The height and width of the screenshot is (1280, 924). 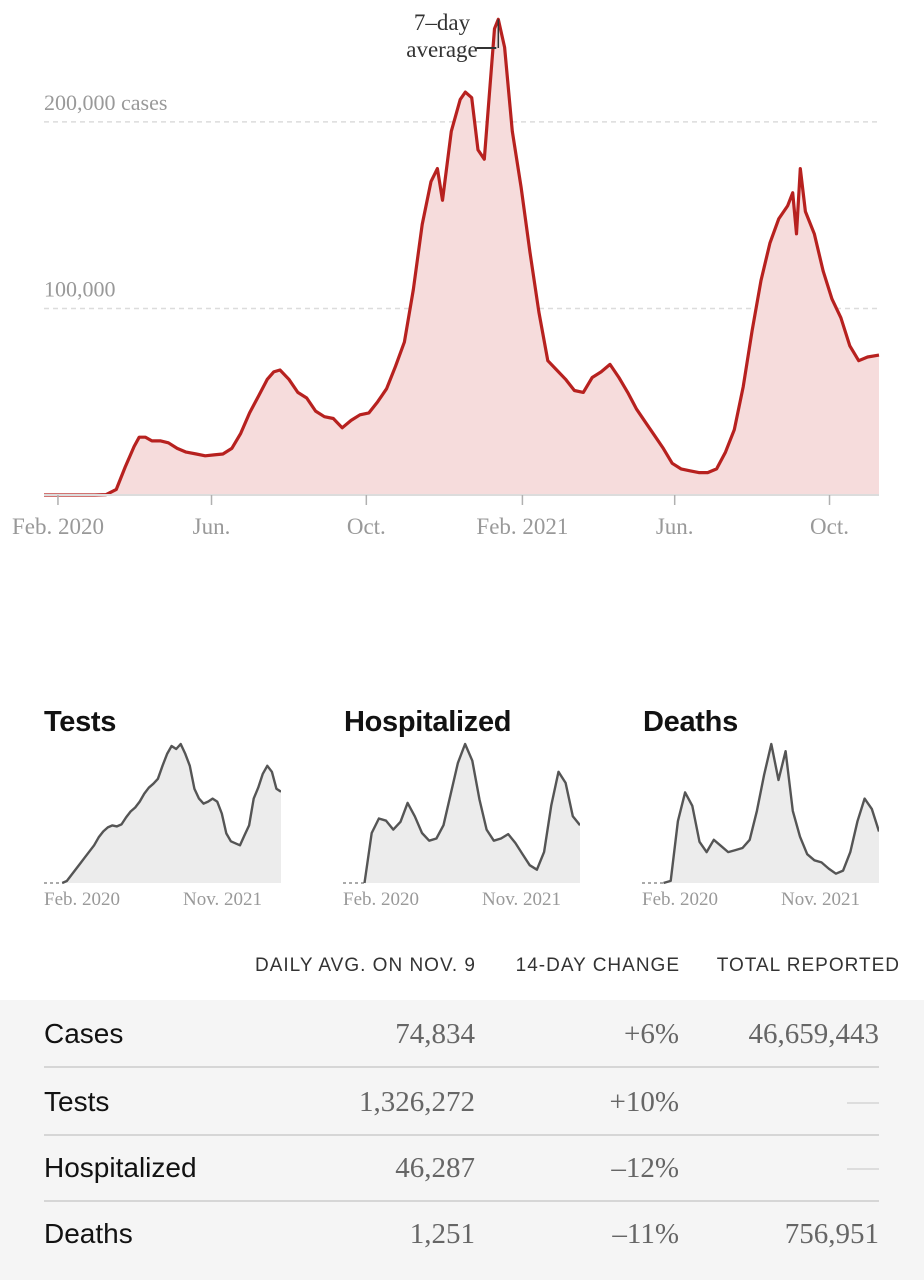 I want to click on annotation-line-2: average, so click(x=442, y=49).